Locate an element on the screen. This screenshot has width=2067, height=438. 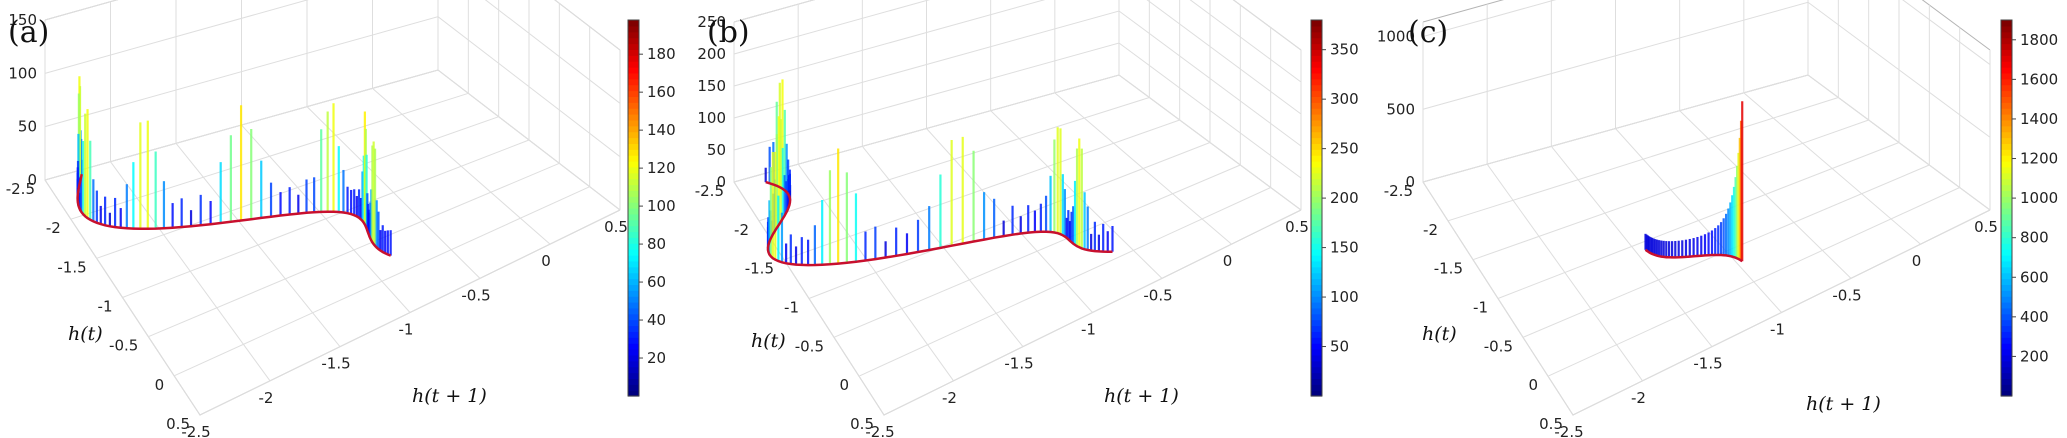
z-tick-label: 250 is located at coordinates (711, 22).